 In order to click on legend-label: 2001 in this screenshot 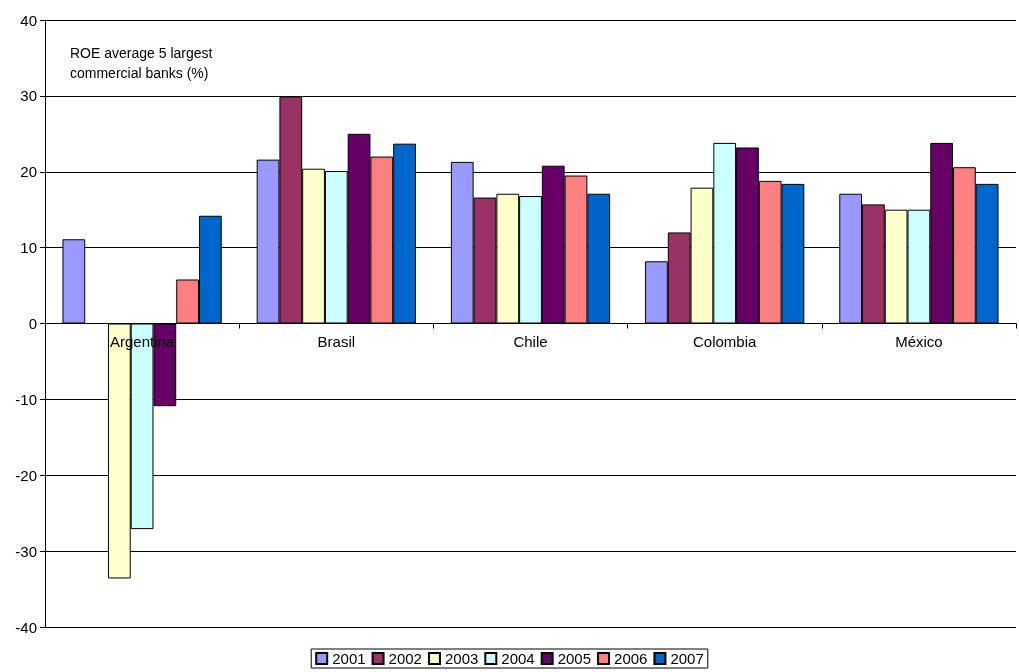, I will do `click(349, 658)`.